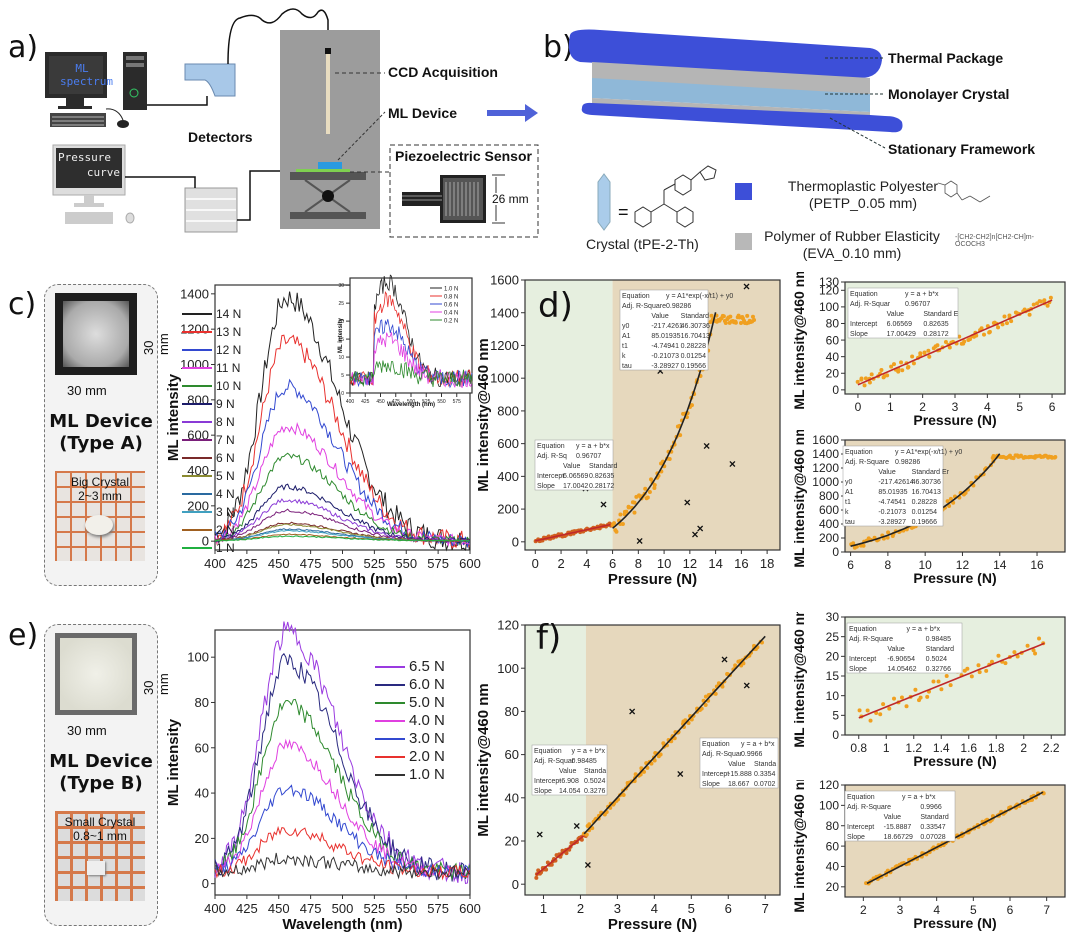 Image resolution: width=1080 pixels, height=948 pixels. I want to click on y-tick-label: 1400, so click(194, 293).